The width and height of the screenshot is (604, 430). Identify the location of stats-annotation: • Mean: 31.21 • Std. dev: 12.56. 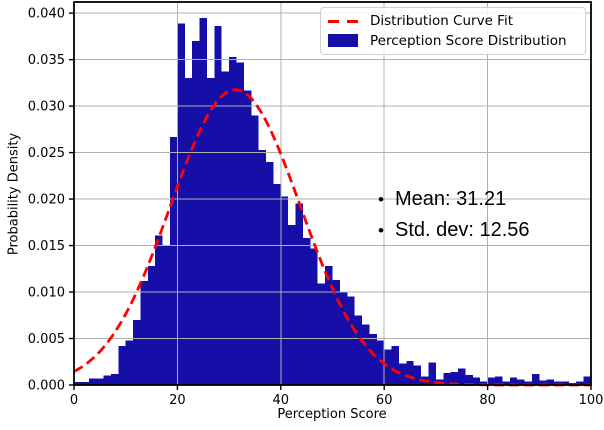
(454, 215).